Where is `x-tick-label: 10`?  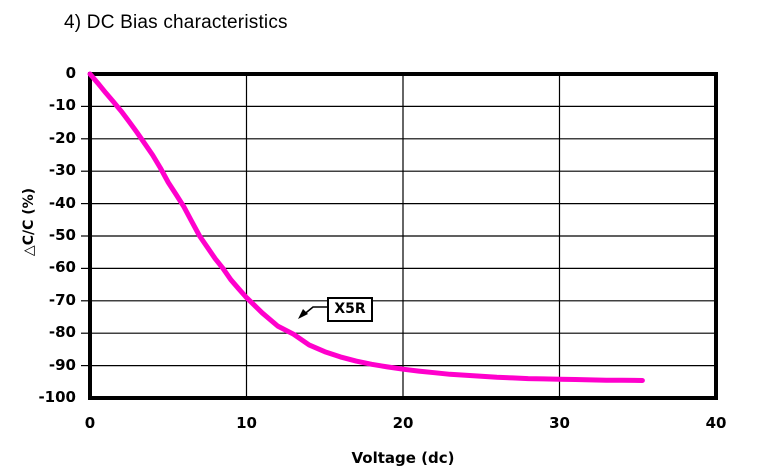 x-tick-label: 10 is located at coordinates (246, 423).